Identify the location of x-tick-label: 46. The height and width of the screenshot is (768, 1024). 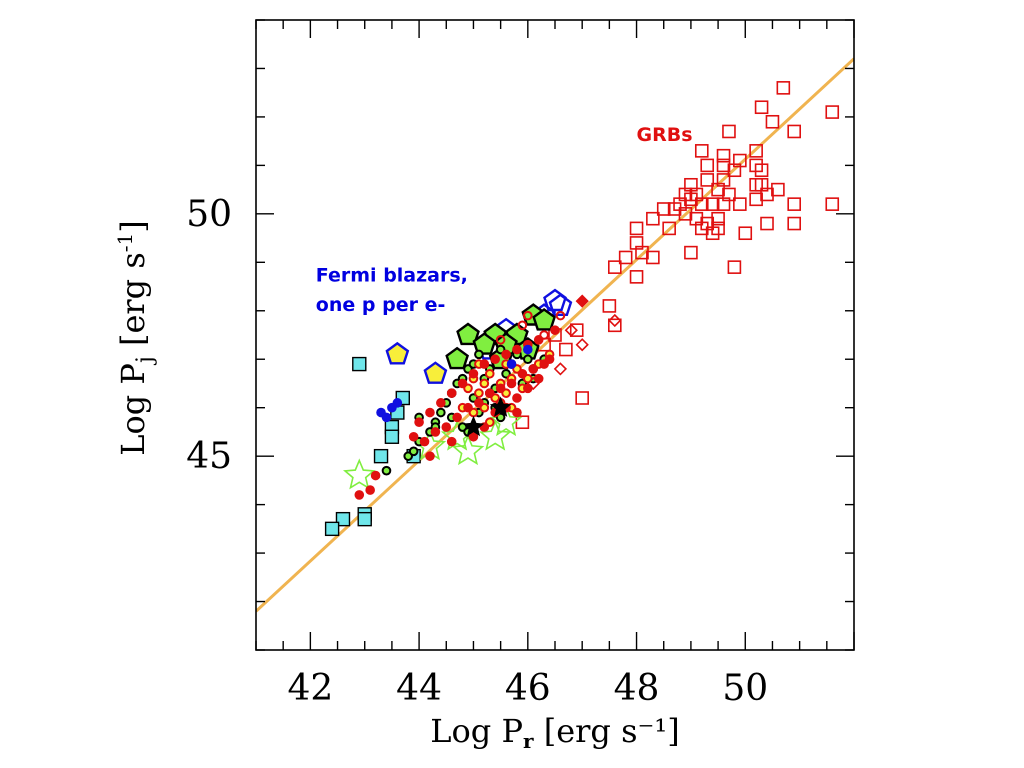
(528, 688).